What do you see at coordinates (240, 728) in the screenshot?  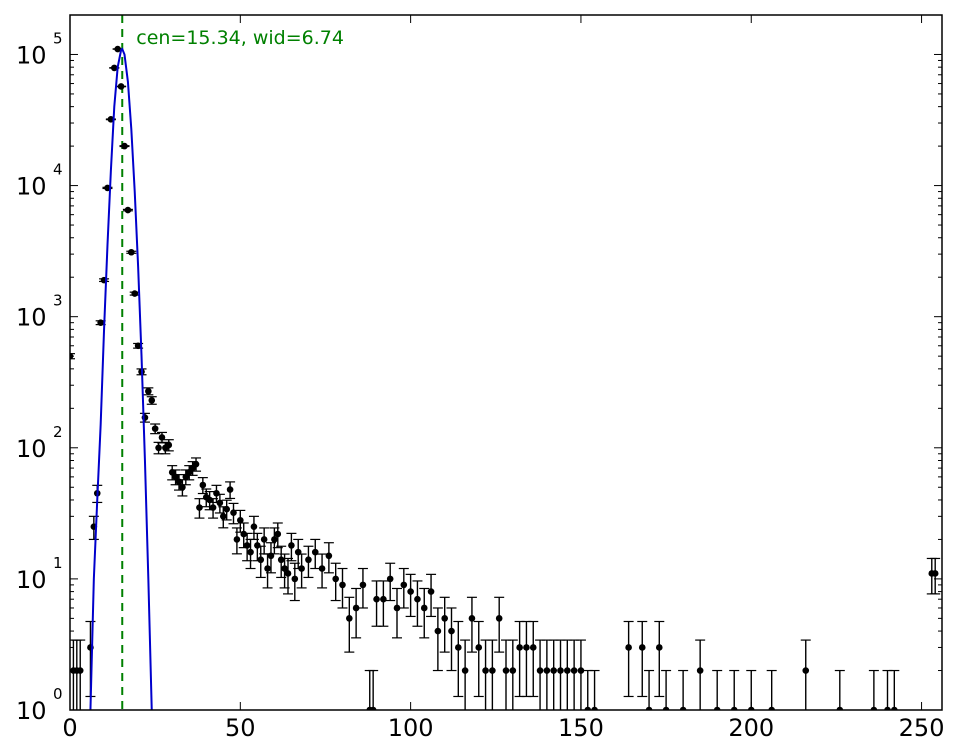 I see `x-tick-label: 50` at bounding box center [240, 728].